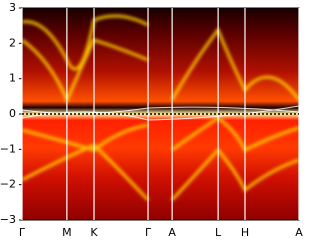  What do you see at coordinates (245, 232) in the screenshot?
I see `x-tick-label: H` at bounding box center [245, 232].